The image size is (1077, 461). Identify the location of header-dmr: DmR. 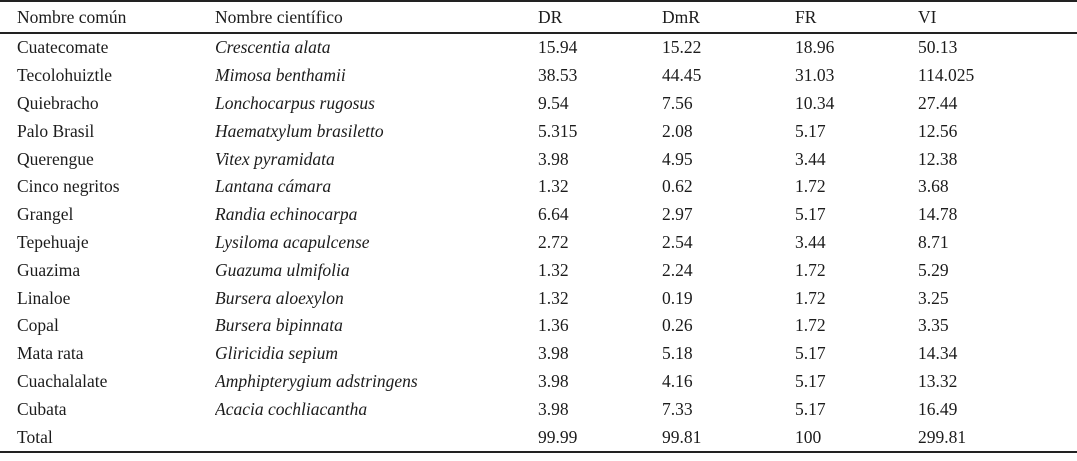
(728, 17).